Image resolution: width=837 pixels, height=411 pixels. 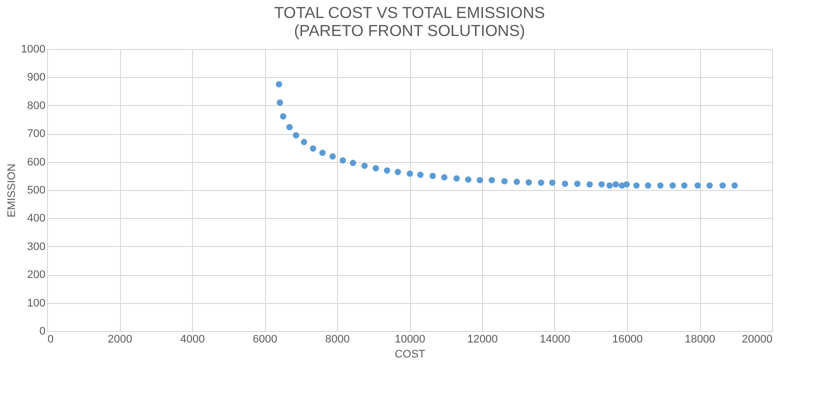 I want to click on x-tick-label: 6000, so click(x=265, y=340).